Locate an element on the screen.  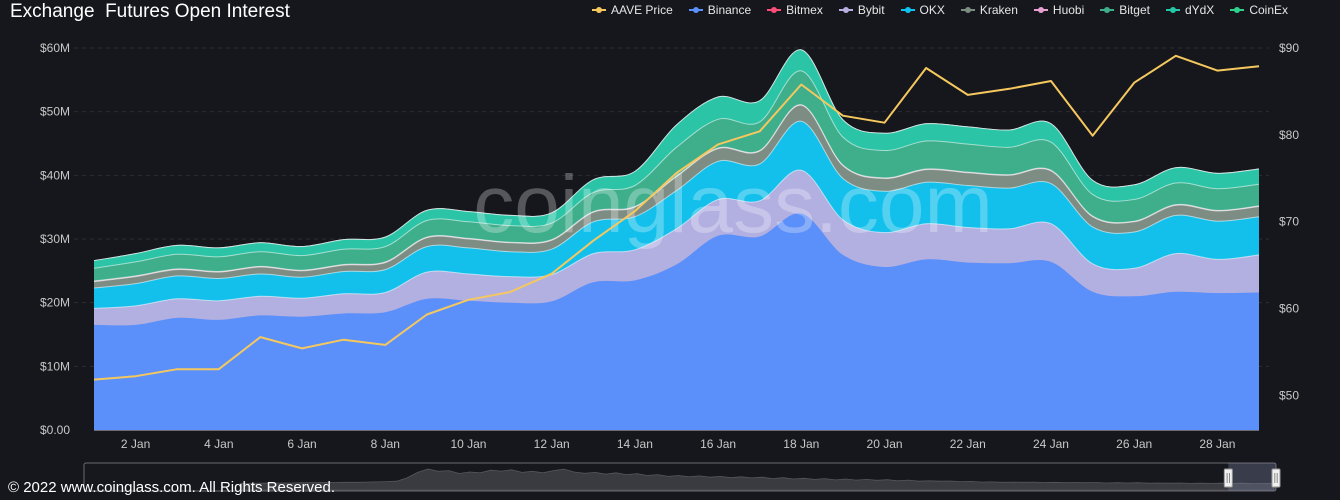
legend-item-bitmex: Bitmex is located at coordinates (795, 10).